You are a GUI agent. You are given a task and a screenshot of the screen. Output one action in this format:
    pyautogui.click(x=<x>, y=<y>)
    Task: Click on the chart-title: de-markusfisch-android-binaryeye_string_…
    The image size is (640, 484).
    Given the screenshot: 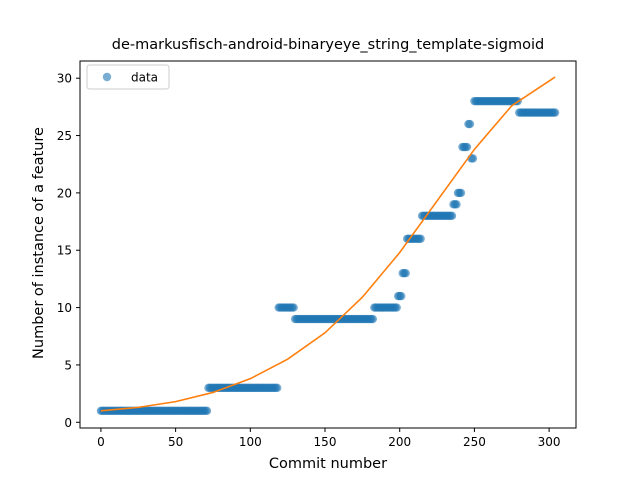 What is the action you would take?
    pyautogui.click(x=328, y=45)
    